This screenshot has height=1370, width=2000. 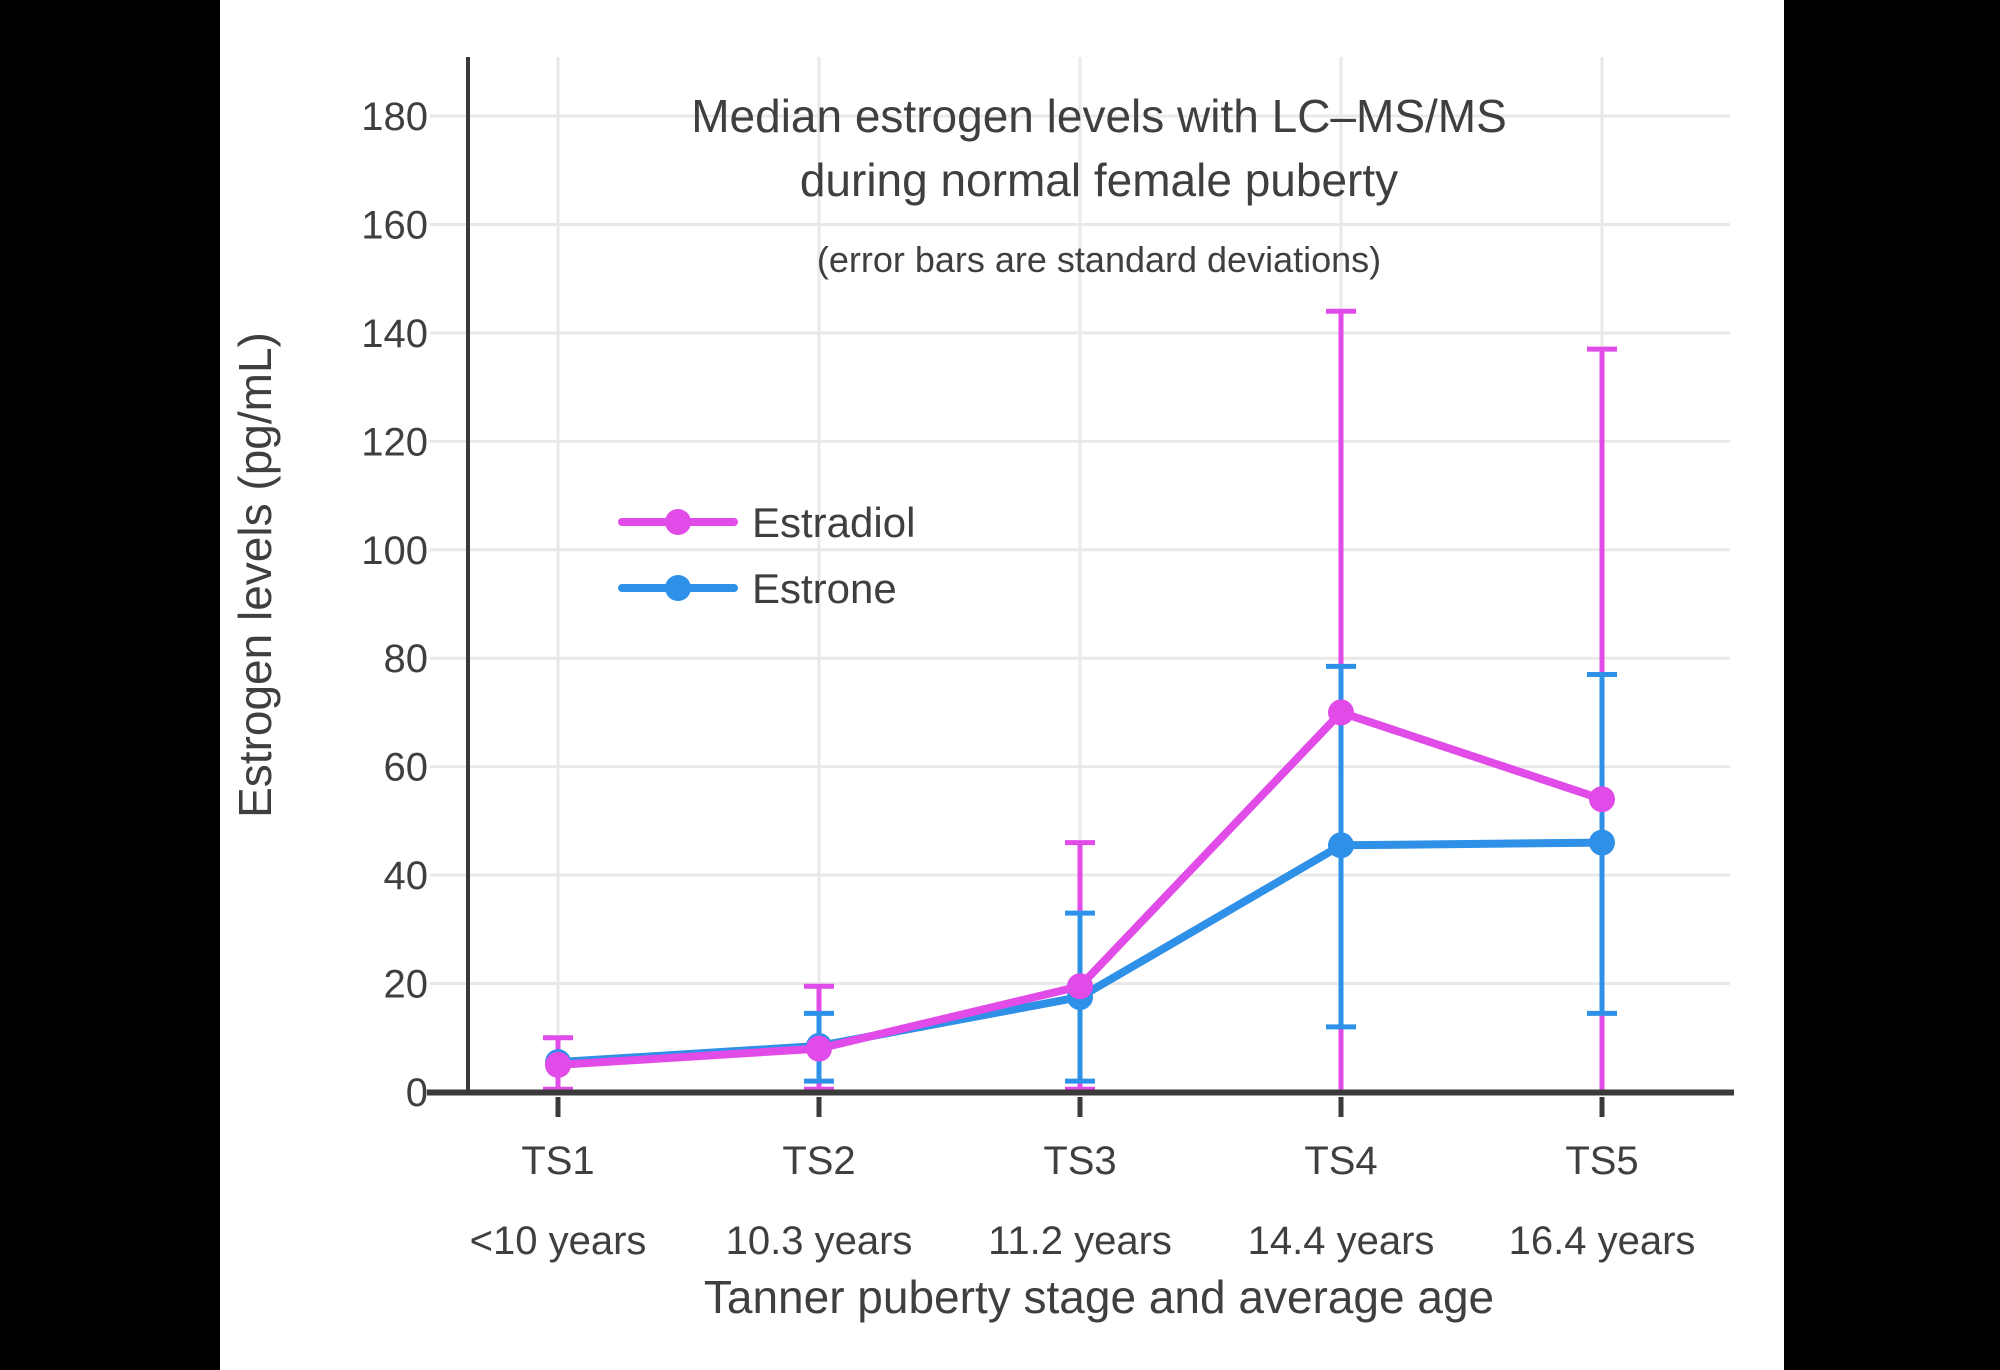 What do you see at coordinates (1080, 1241) in the screenshot?
I see `x-age-label-TS3: 11.2 years` at bounding box center [1080, 1241].